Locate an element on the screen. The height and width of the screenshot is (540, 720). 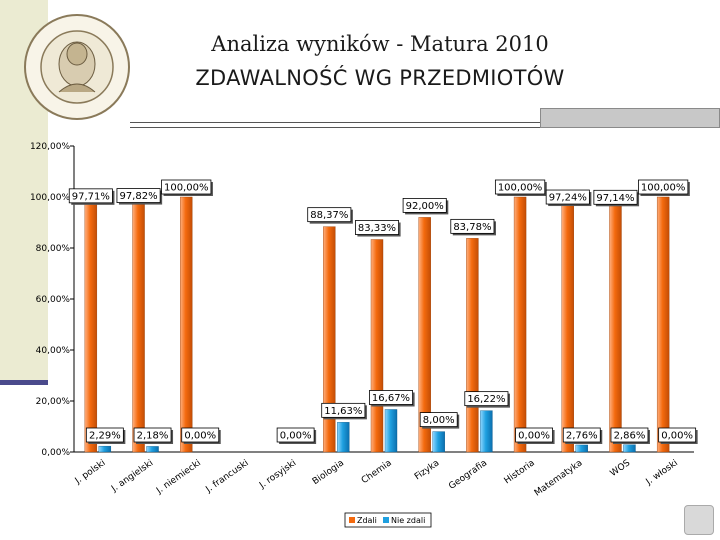
x-tick-label: Biologia is located at coordinates (328, 472).